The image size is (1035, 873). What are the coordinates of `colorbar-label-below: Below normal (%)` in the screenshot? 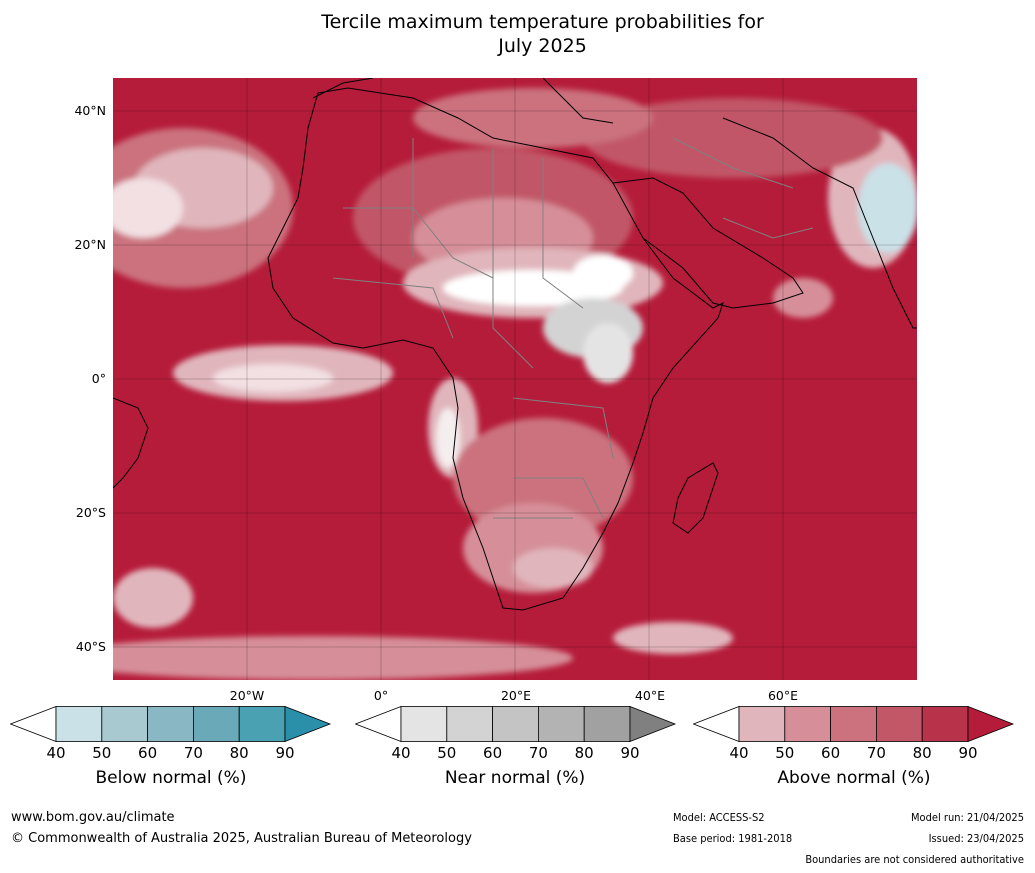 It's located at (171, 778).